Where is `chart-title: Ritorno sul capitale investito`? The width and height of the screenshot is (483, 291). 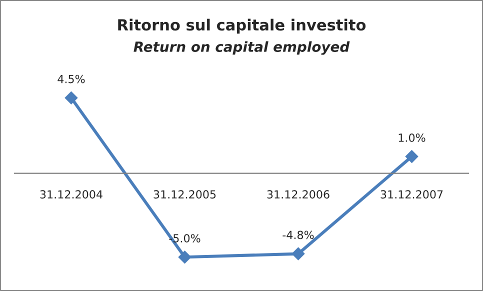 chart-title: Ritorno sul capitale investito is located at coordinates (242, 26).